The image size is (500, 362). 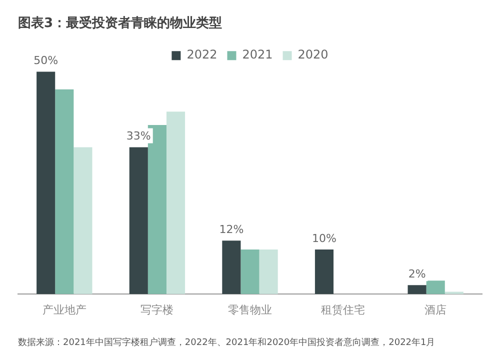 What do you see at coordinates (231, 229) in the screenshot?
I see `data-label: 12%` at bounding box center [231, 229].